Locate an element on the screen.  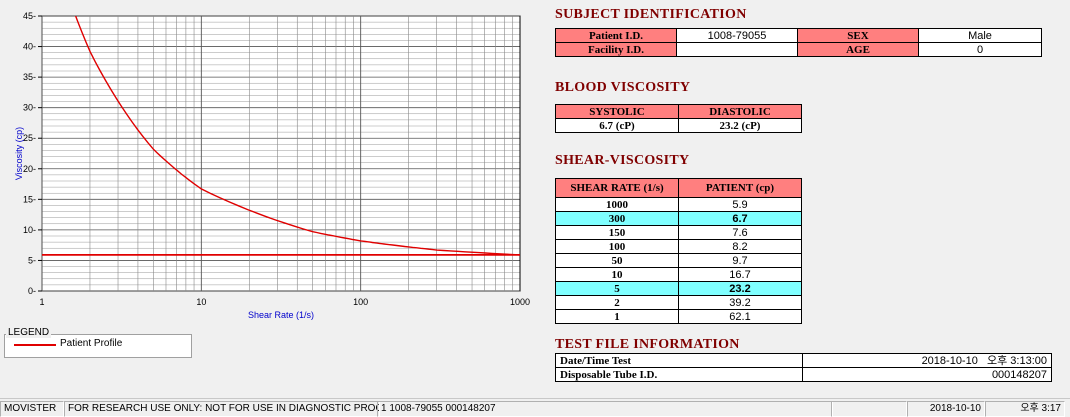
shear-rate-cell: 5 is located at coordinates (617, 288).